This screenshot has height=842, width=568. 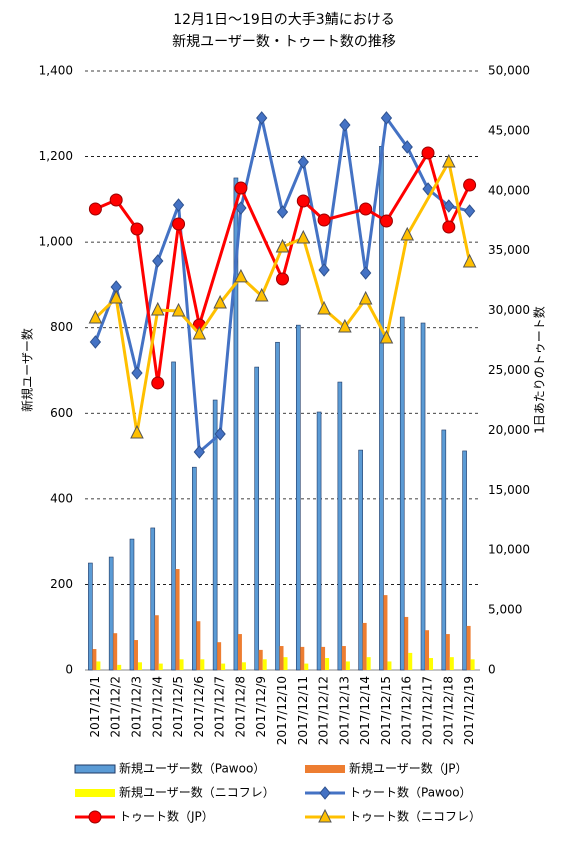 I want to click on x-tick-label: 2017/12/14, so click(x=365, y=710).